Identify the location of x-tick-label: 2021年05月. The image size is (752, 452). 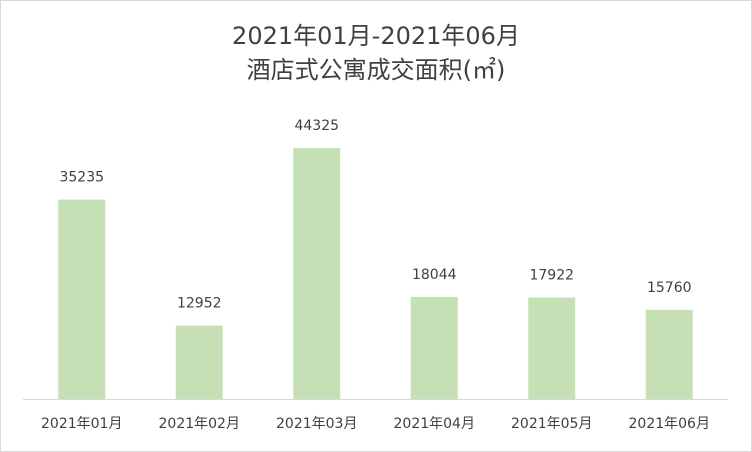
(551, 424).